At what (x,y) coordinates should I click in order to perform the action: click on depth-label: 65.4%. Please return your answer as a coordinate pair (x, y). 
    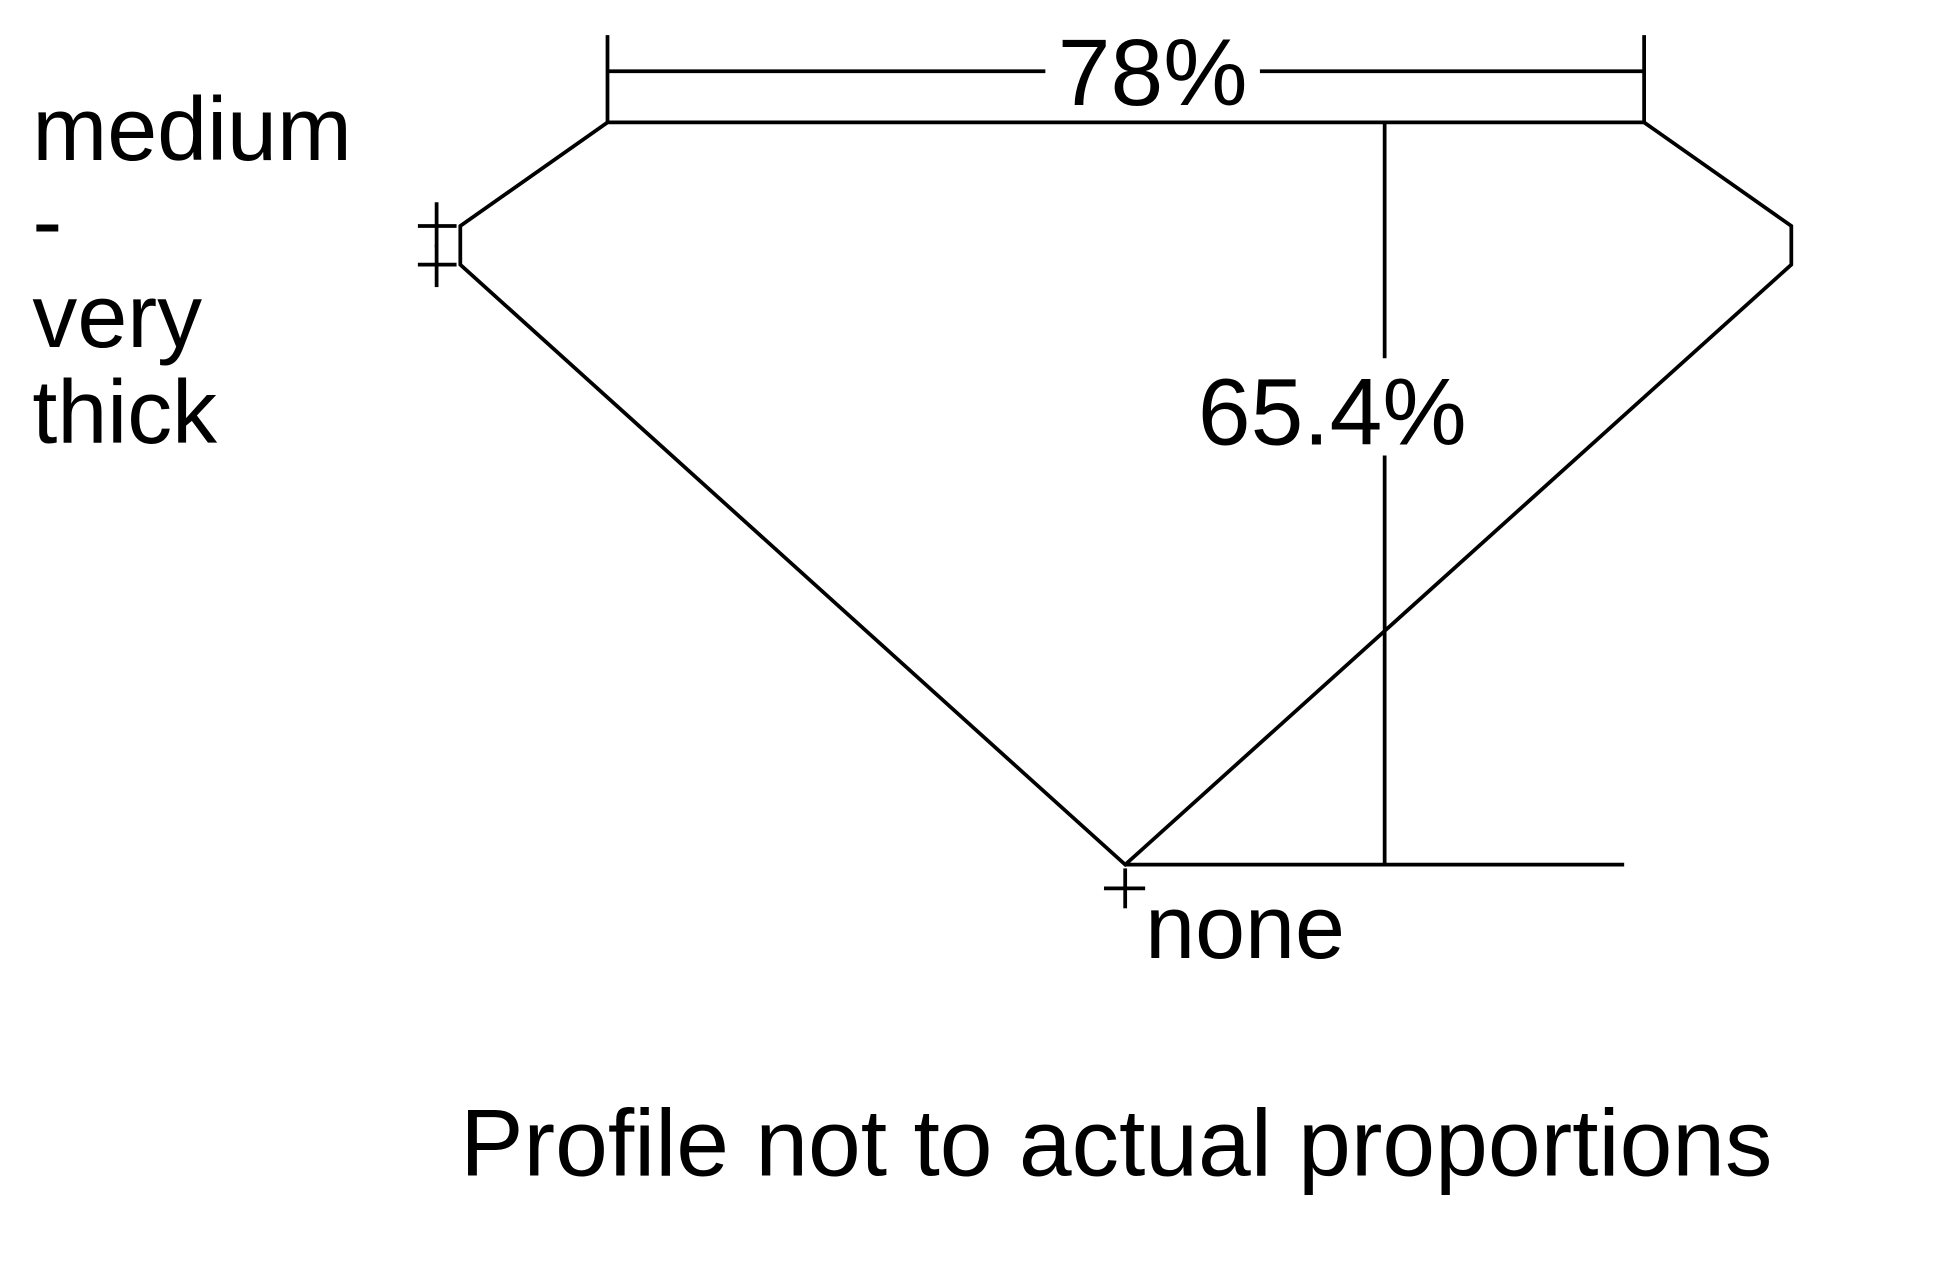
    Looking at the image, I should click on (1332, 412).